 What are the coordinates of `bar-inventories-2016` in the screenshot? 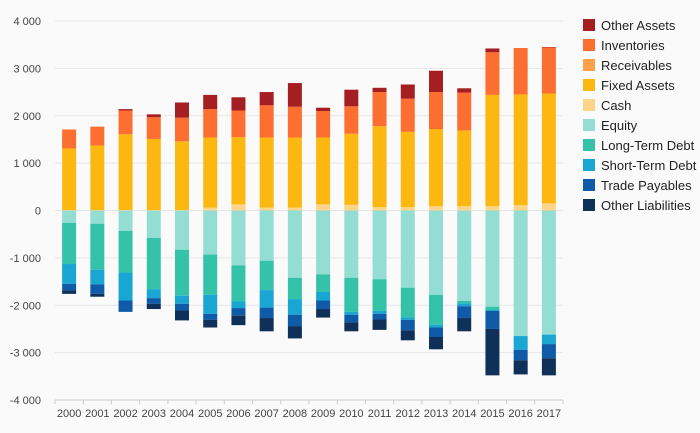 It's located at (520, 71).